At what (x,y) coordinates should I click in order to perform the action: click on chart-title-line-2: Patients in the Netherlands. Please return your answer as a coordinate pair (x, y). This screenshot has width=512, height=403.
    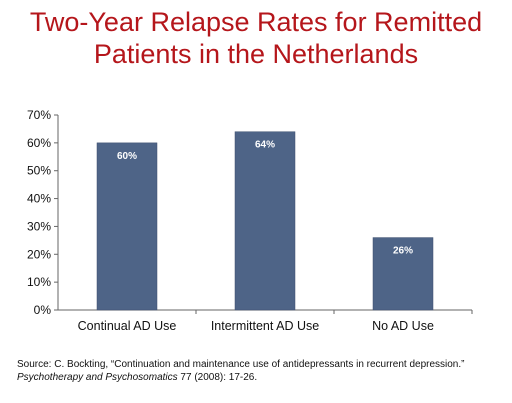
    Looking at the image, I should click on (256, 54).